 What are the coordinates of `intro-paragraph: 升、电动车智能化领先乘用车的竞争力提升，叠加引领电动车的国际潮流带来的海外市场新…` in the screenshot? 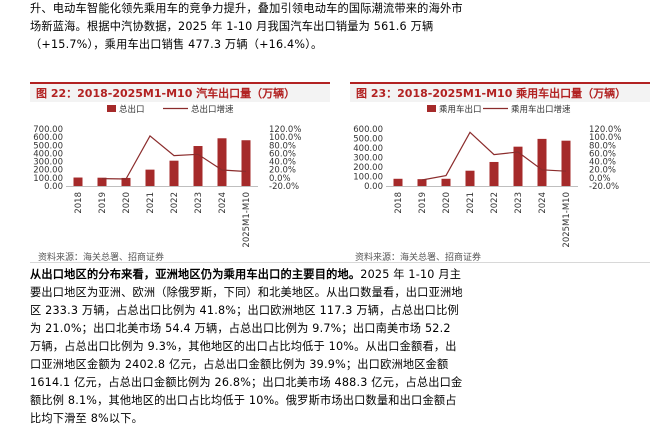 It's located at (246, 26).